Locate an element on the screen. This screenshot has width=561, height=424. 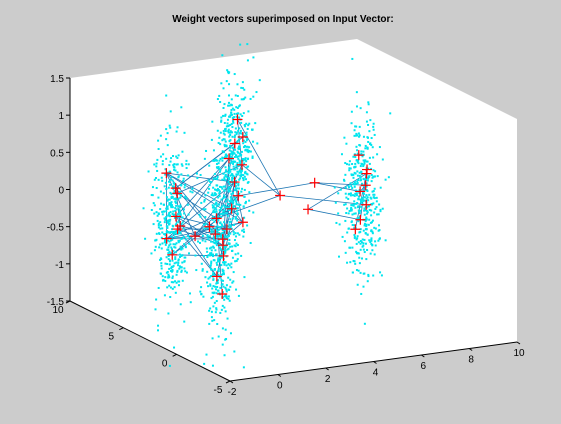
weight-link is located at coordinates (276, 189).